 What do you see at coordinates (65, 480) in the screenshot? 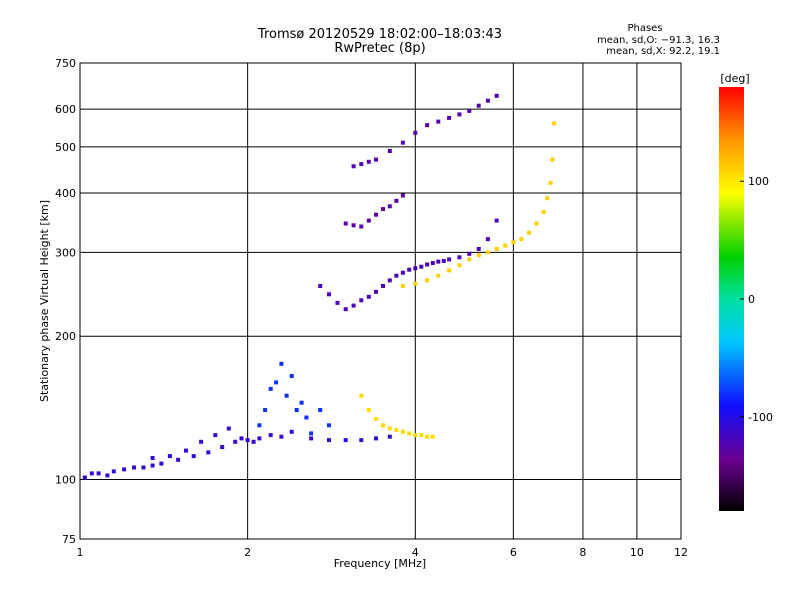
I see `y-tick-label: 100` at bounding box center [65, 480].